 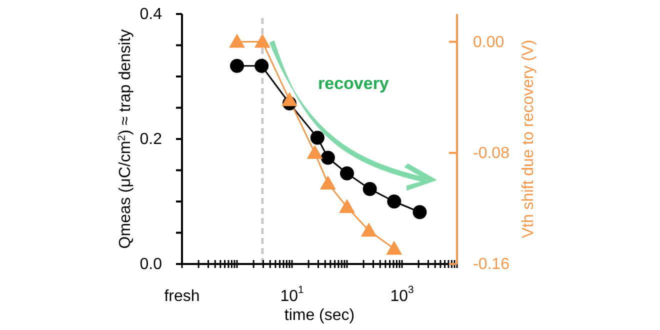 I want to click on y2-tick-label: -0.08, so click(x=491, y=153).